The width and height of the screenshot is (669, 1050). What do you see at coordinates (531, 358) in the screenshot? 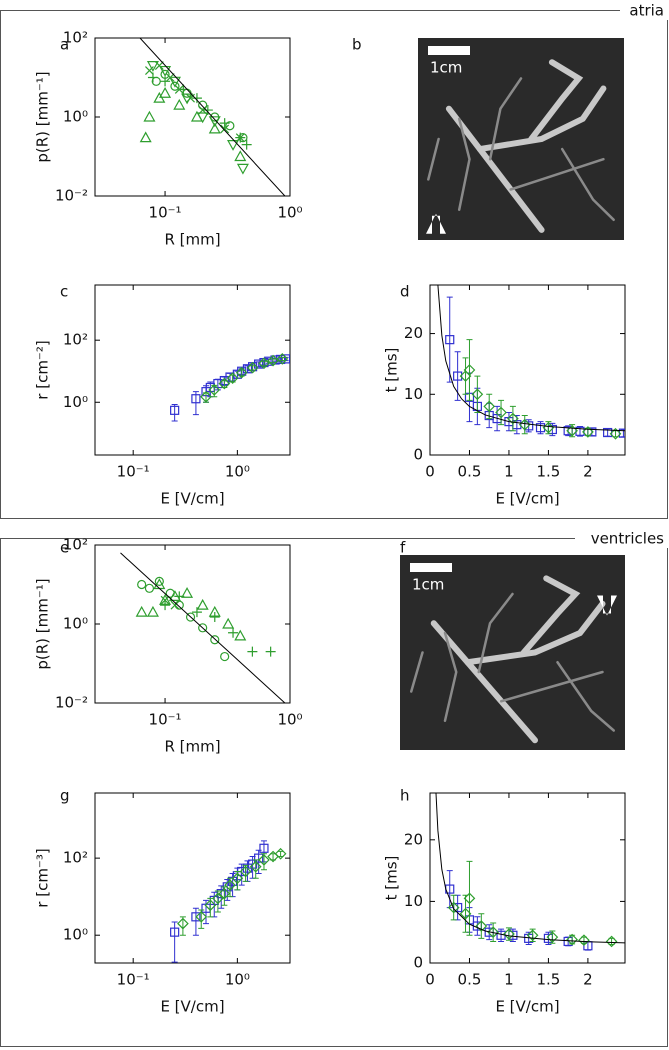
I see `fit-line` at bounding box center [531, 358].